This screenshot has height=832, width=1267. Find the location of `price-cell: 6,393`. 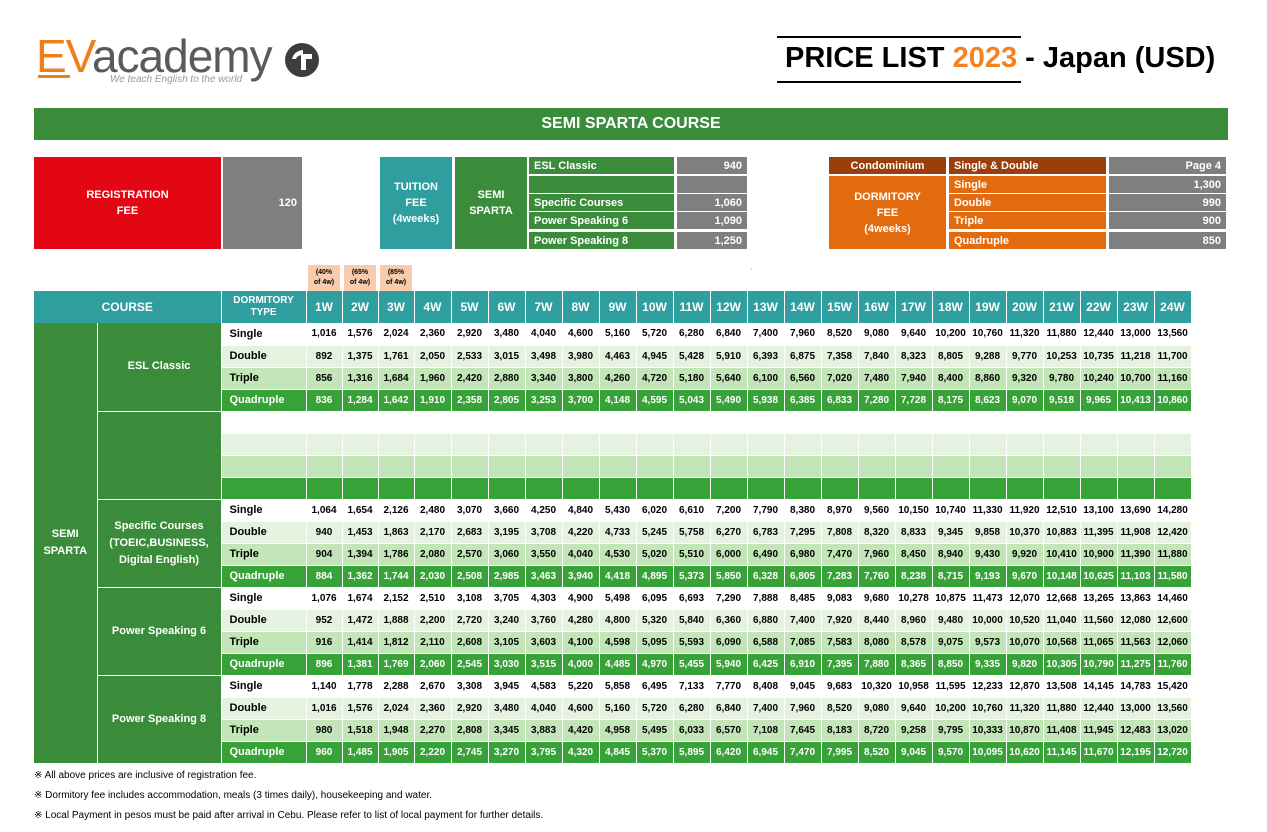

price-cell: 6,393 is located at coordinates (766, 356).